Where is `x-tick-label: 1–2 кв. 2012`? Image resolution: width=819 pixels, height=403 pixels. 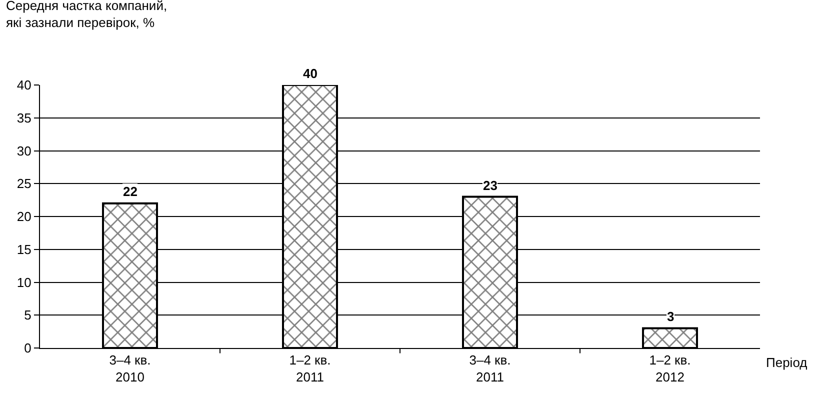
x-tick-label: 1–2 кв. 2012 is located at coordinates (670, 368).